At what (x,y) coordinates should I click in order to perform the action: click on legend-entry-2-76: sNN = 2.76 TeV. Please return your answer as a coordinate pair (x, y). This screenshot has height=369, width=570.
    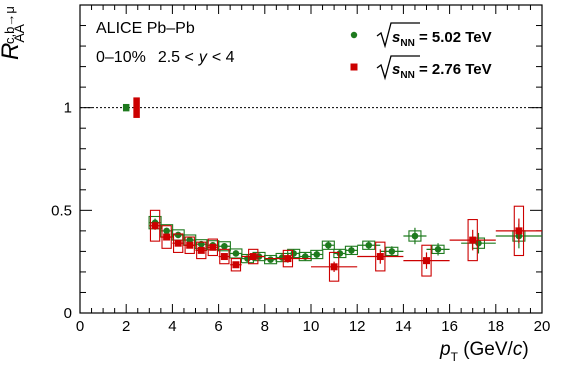
    Looking at the image, I should click on (434, 68).